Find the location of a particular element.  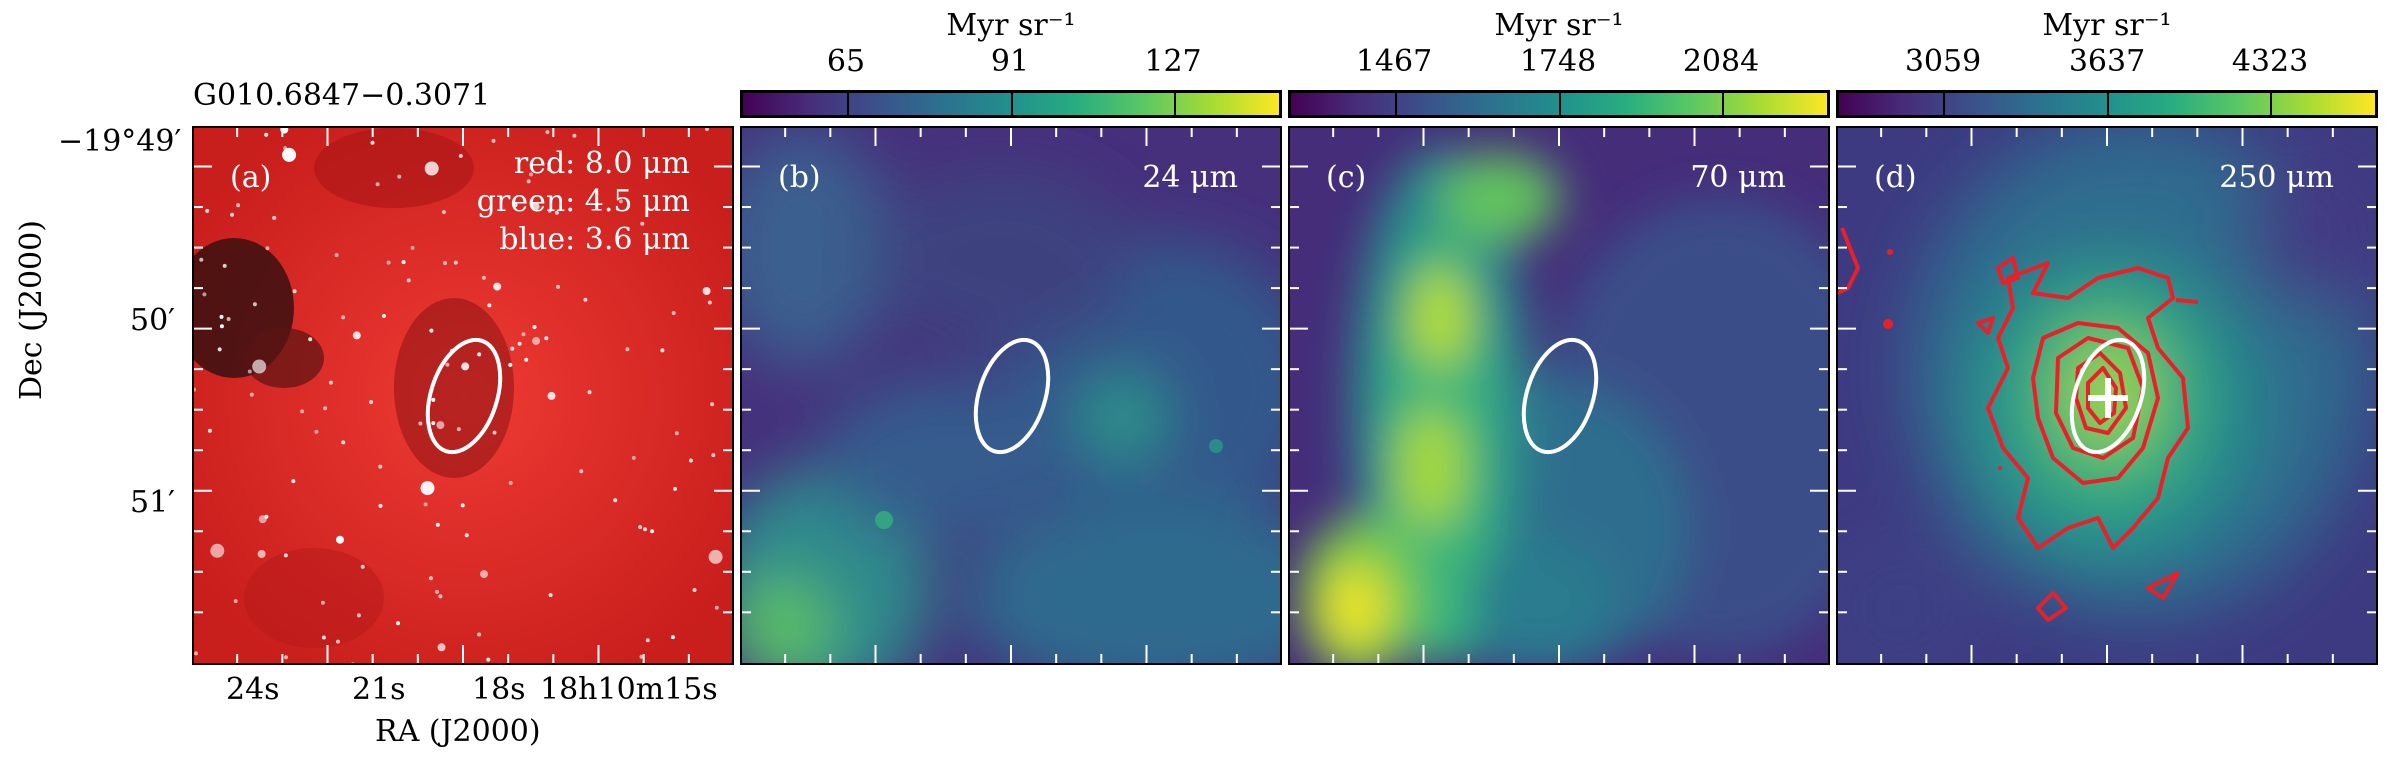

panel-a-red-label: red: 8.0 μm is located at coordinates (601, 163).